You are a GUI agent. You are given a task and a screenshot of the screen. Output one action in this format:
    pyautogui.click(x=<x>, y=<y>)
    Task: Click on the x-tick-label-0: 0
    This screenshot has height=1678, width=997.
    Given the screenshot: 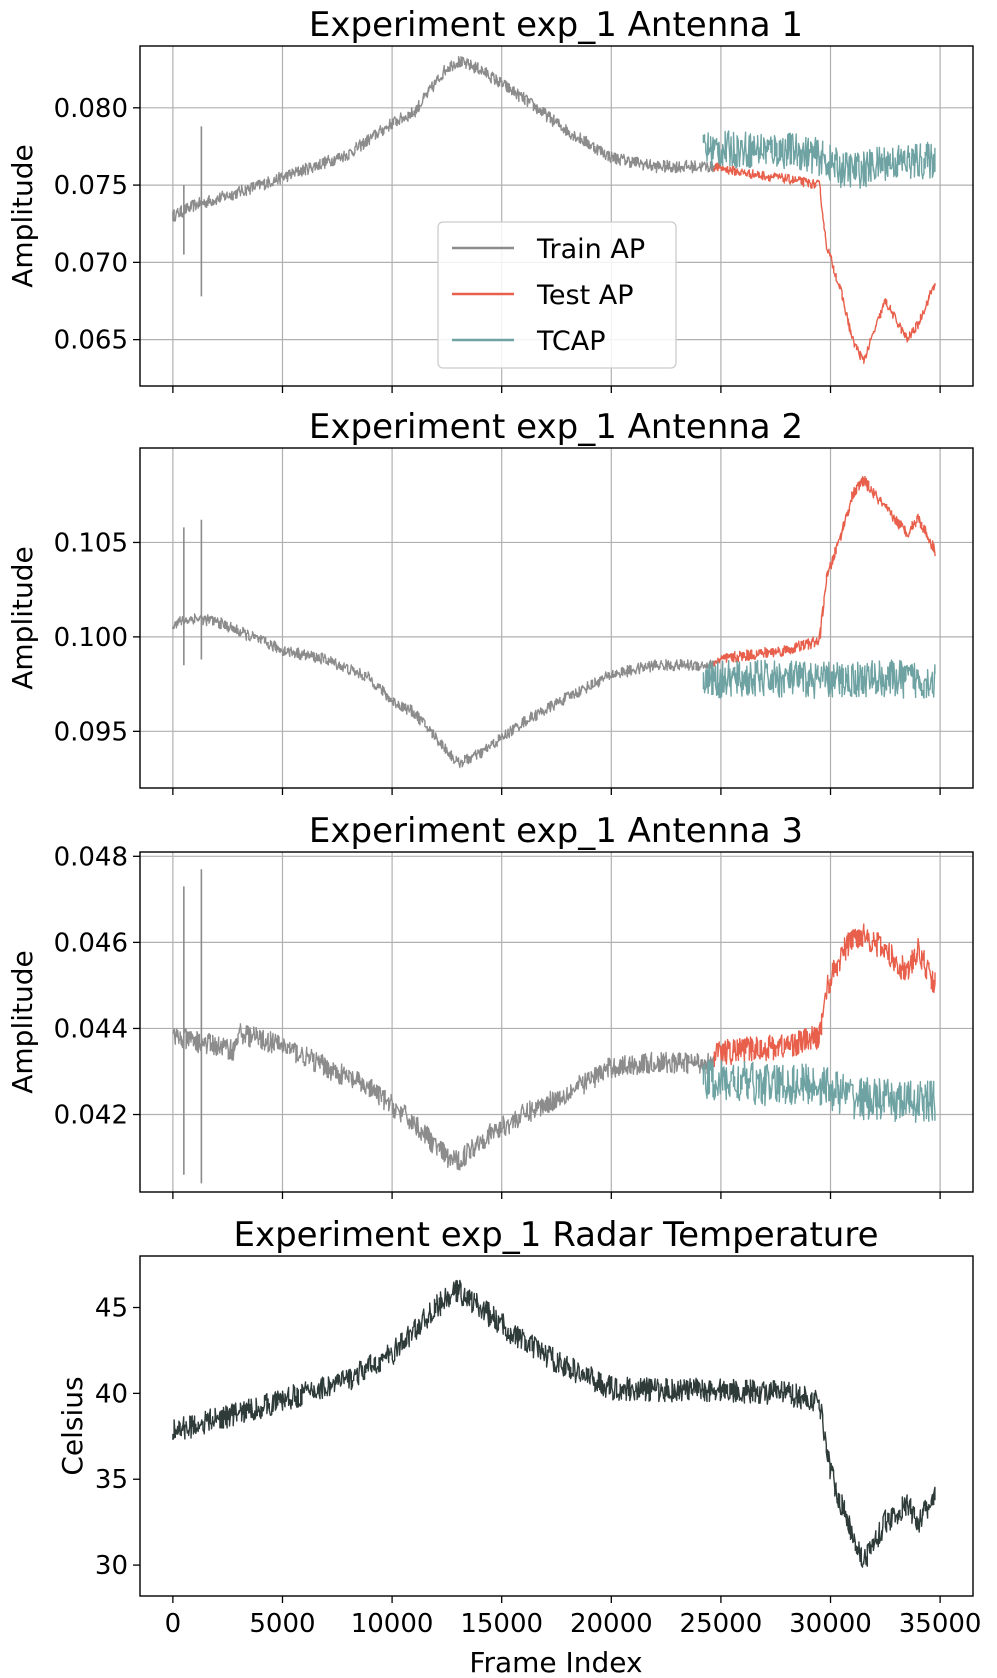 What is the action you would take?
    pyautogui.click(x=173, y=1624)
    